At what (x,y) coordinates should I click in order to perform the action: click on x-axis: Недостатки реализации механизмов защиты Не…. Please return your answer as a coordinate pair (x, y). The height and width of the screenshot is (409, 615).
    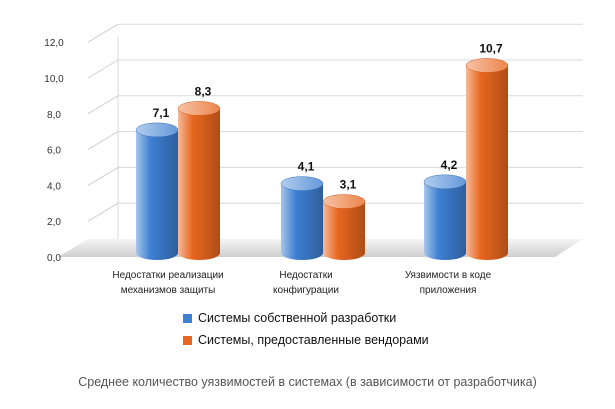
    Looking at the image, I should click on (301, 283).